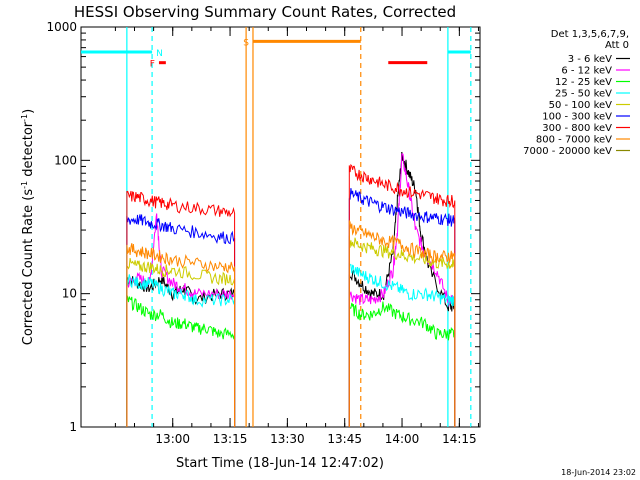  I want to click on legend-label-8: 7000 - 20000 keV, so click(567, 151).